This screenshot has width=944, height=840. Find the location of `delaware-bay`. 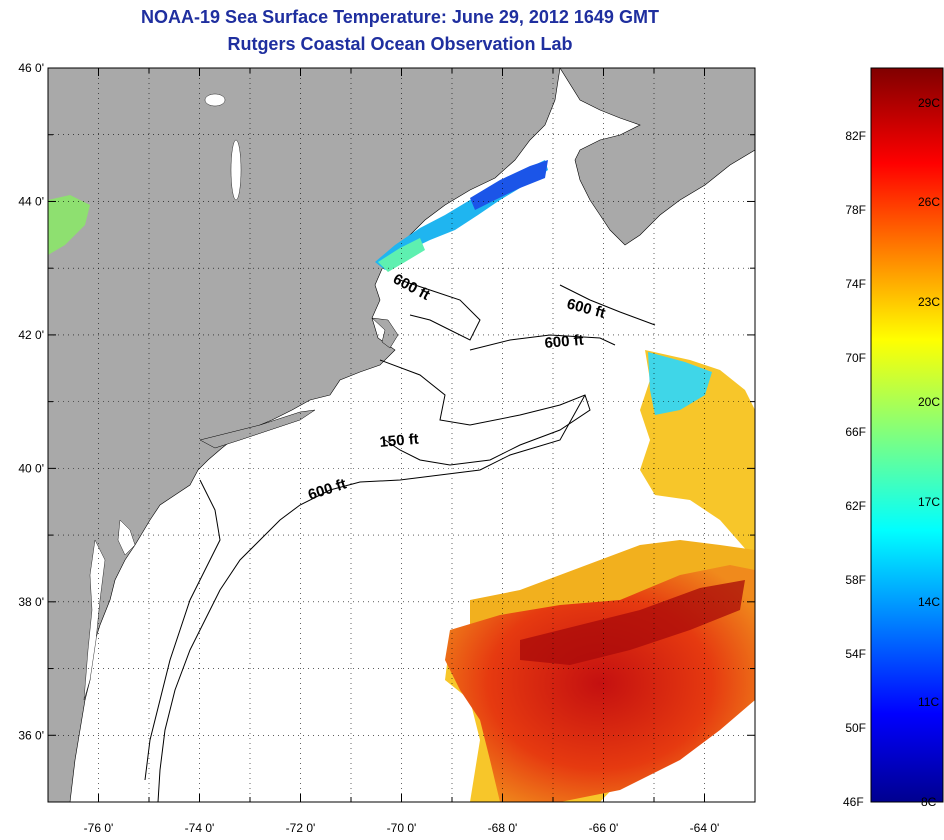

delaware-bay is located at coordinates (126, 537).